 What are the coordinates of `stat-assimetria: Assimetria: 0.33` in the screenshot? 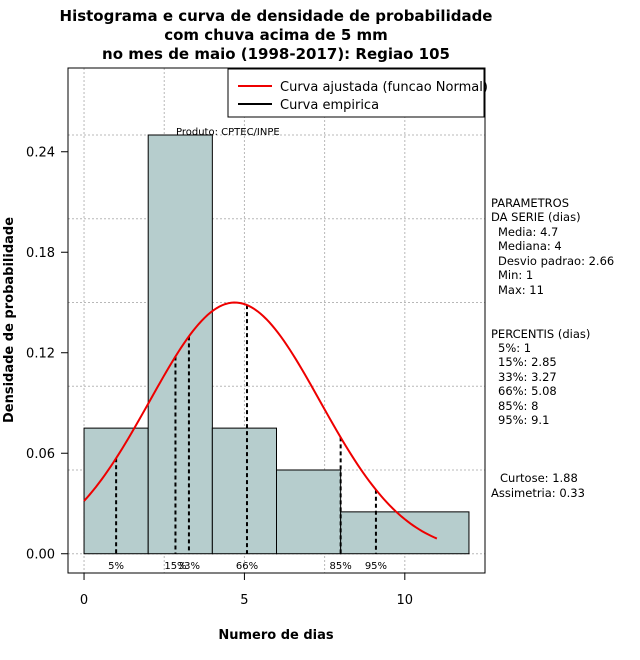 It's located at (538, 493).